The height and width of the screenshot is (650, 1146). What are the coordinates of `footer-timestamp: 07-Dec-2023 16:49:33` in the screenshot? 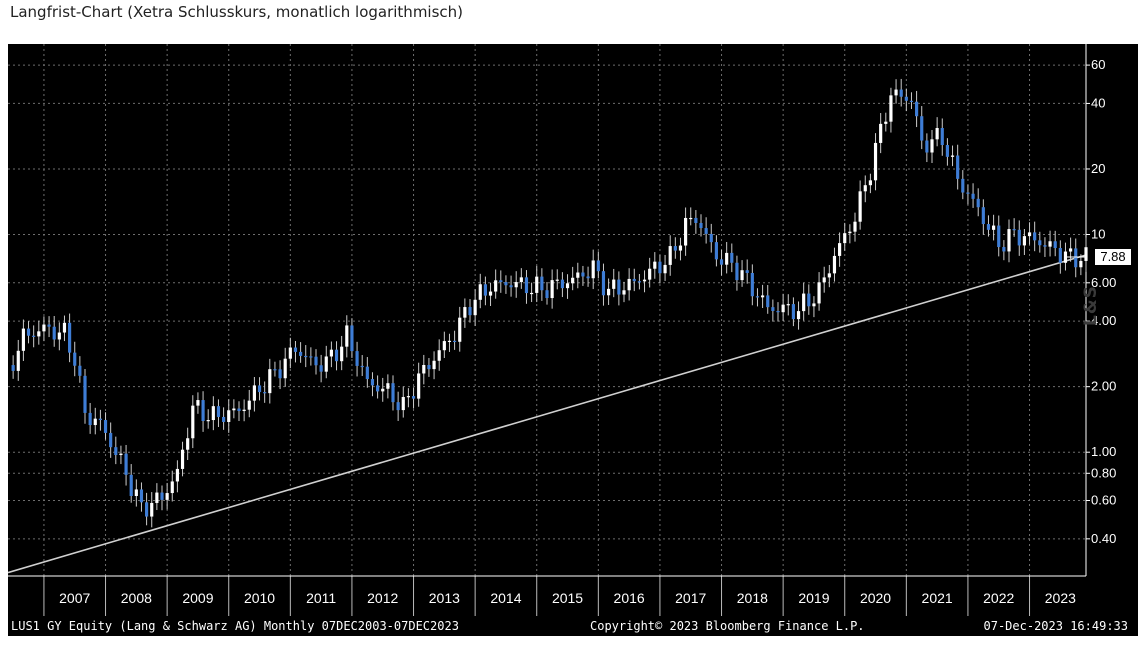 It's located at (1056, 626).